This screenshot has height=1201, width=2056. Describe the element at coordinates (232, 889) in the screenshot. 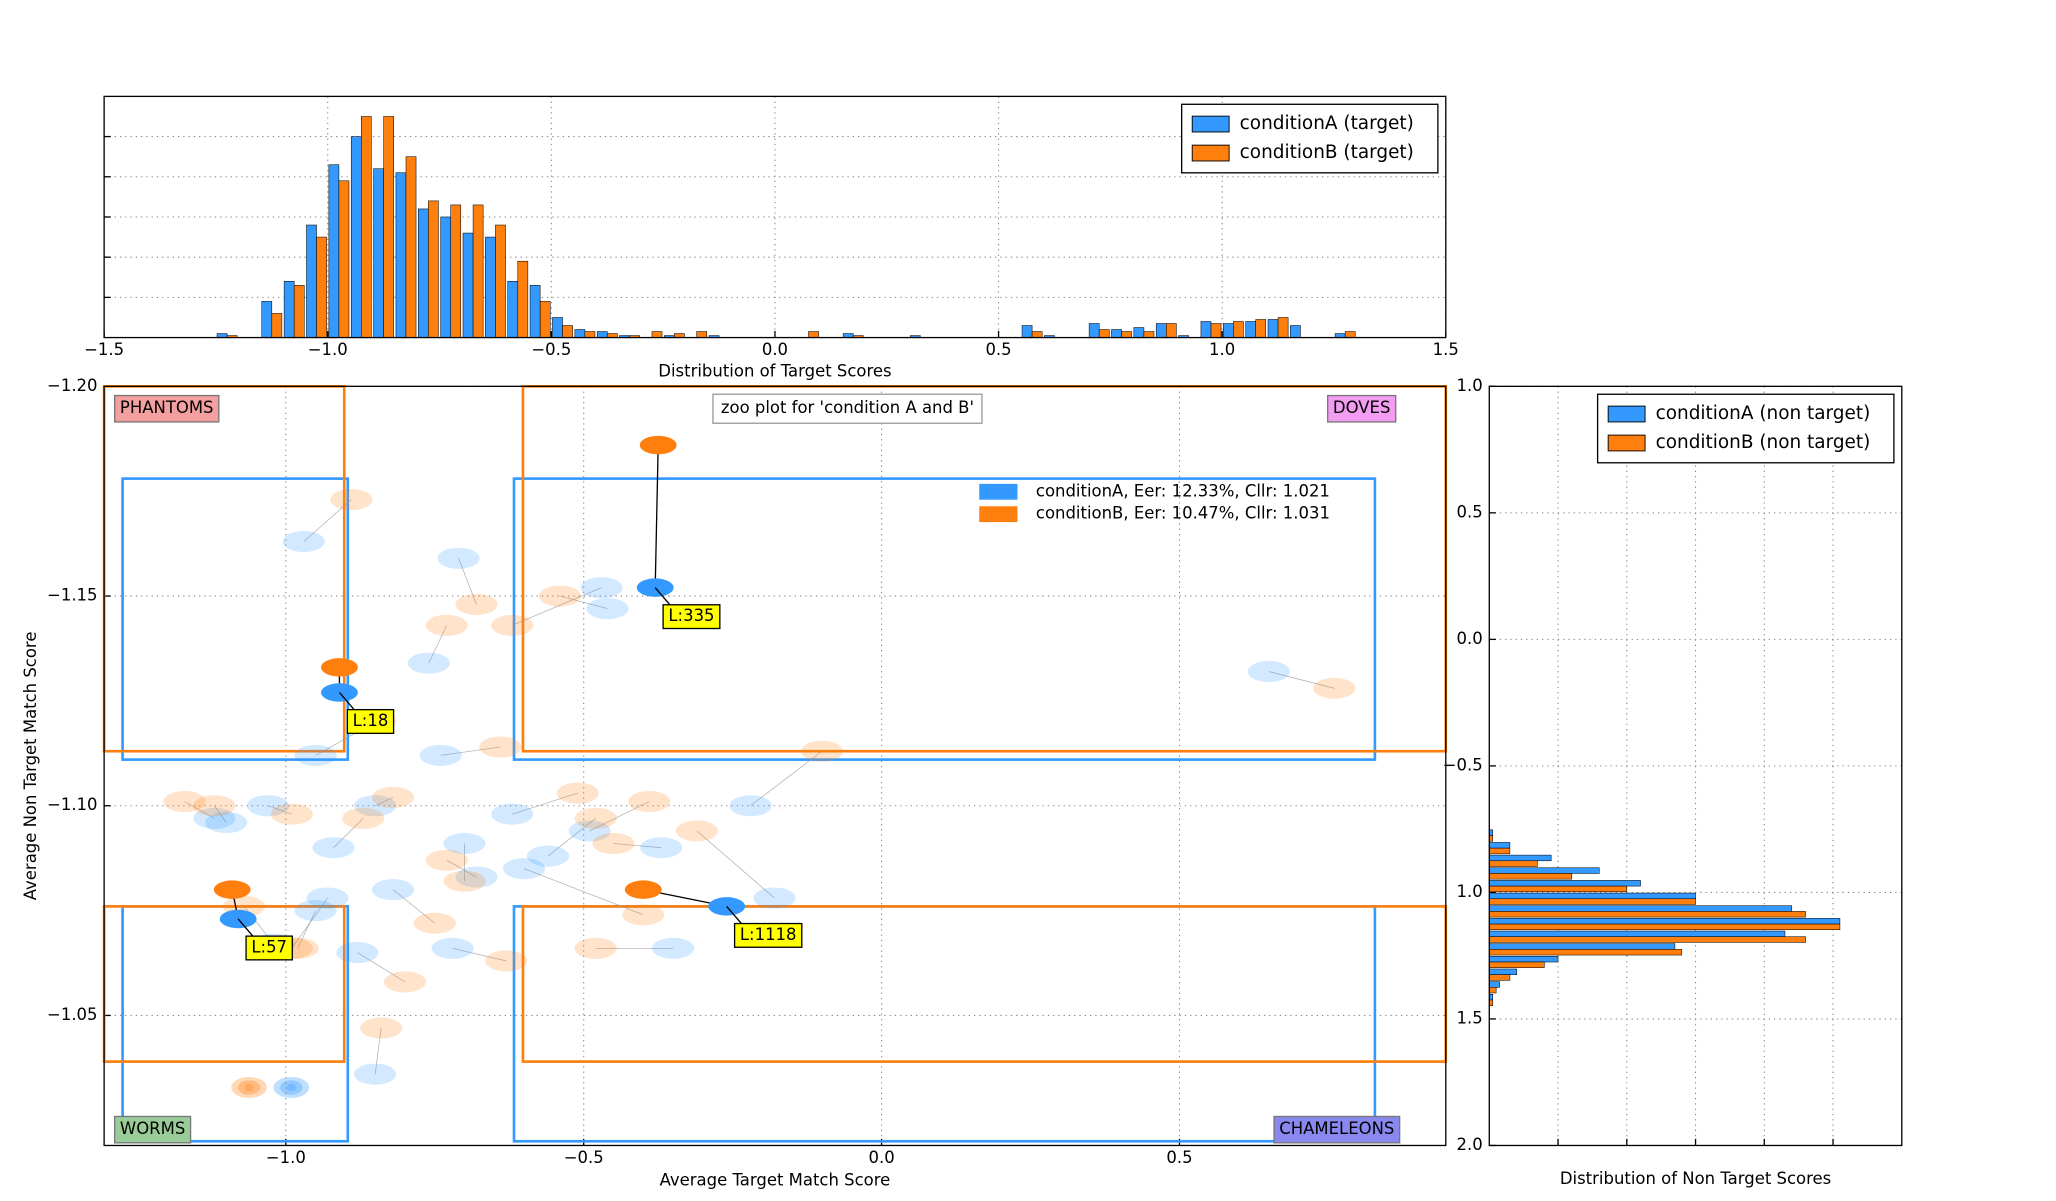

I see `highlight-point` at that location.